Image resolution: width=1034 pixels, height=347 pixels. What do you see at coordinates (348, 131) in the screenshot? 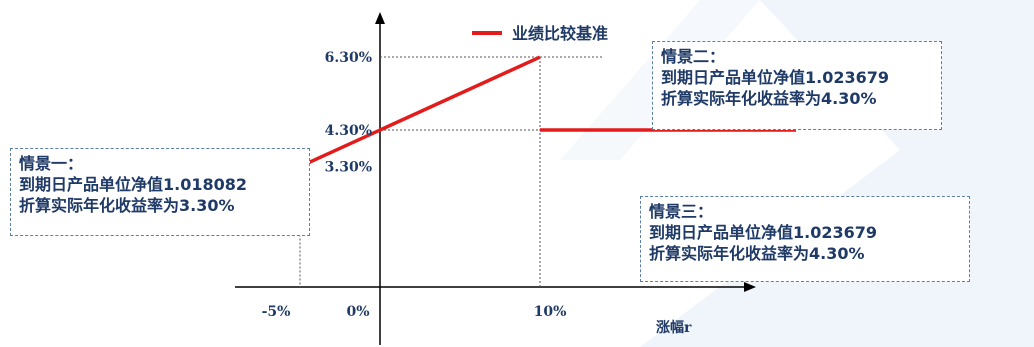
I see `y-tick-label-1: 4.30%` at bounding box center [348, 131].